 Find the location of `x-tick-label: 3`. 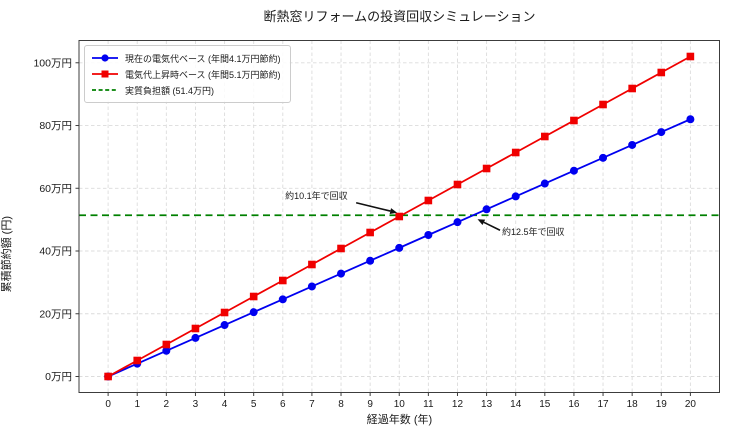

x-tick-label: 3 is located at coordinates (196, 404).